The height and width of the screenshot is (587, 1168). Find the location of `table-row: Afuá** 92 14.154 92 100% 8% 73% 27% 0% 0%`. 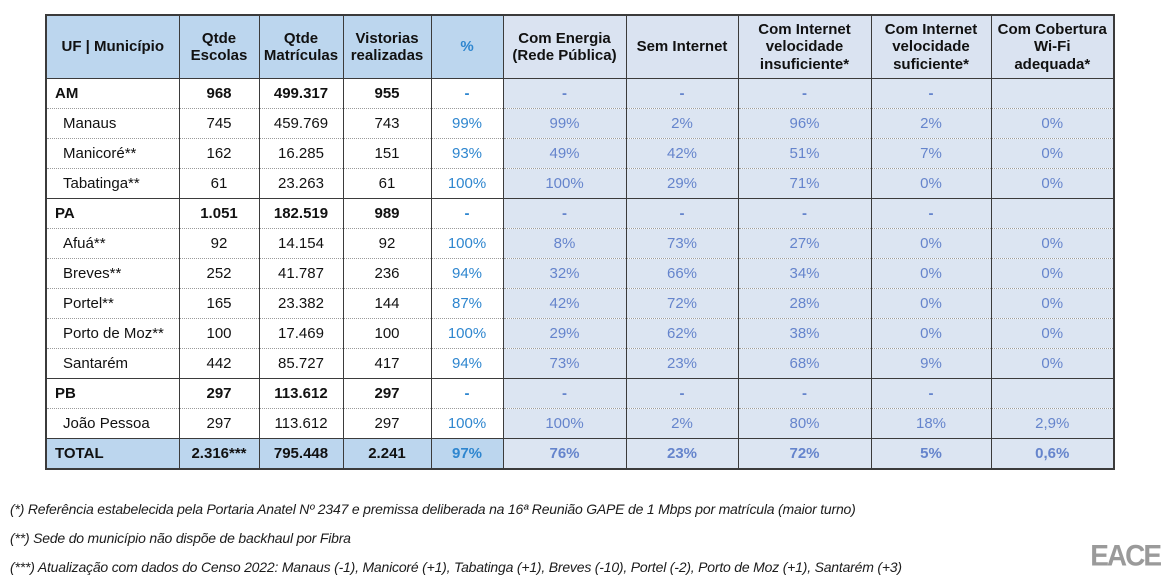

table-row: Afuá** 92 14.154 92 100% 8% 73% 27% 0% 0% is located at coordinates (580, 243).